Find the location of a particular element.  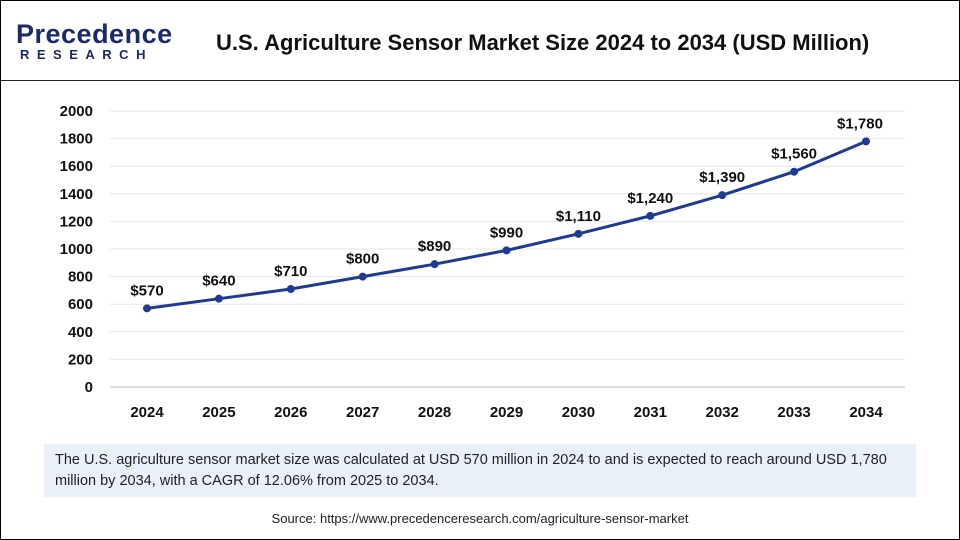

y-tick-label: 0 is located at coordinates (89, 387).